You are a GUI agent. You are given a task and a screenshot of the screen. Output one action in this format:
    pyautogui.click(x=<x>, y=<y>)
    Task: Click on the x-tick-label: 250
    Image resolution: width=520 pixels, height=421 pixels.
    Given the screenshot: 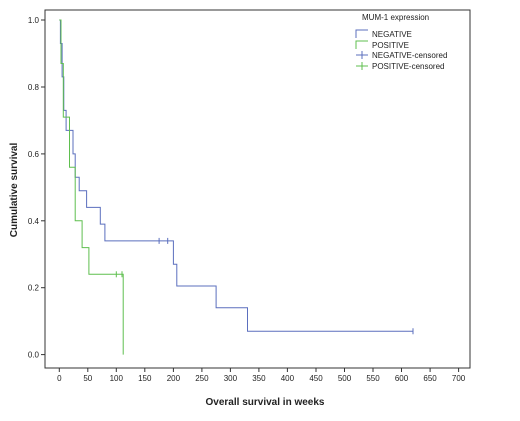 What is the action you would take?
    pyautogui.click(x=202, y=378)
    